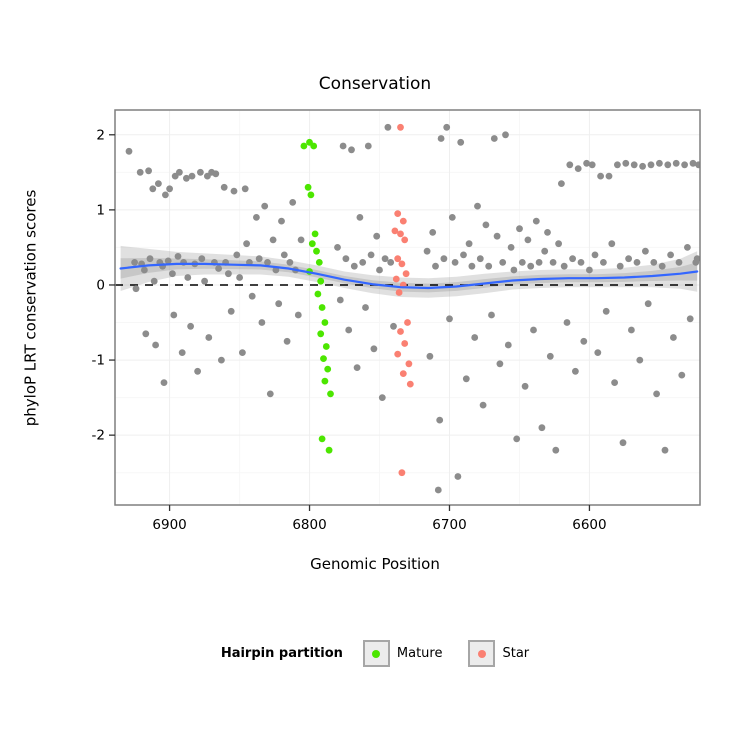 Image resolution: width=750 pixels, height=750 pixels. I want to click on legend-label-mature: Mature, so click(419, 653).